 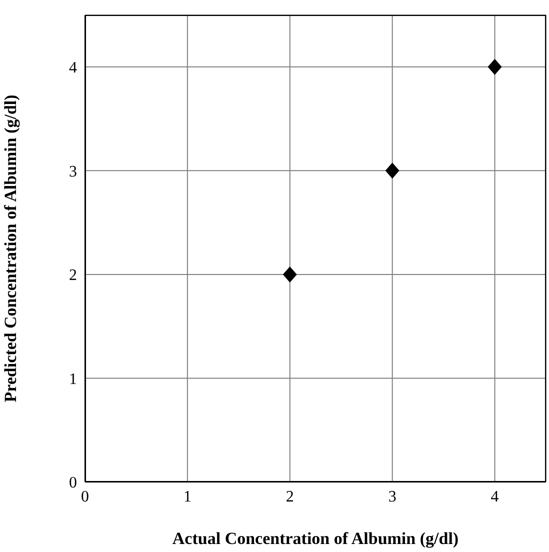 What do you see at coordinates (73, 275) in the screenshot?
I see `y-tick-label: 2` at bounding box center [73, 275].